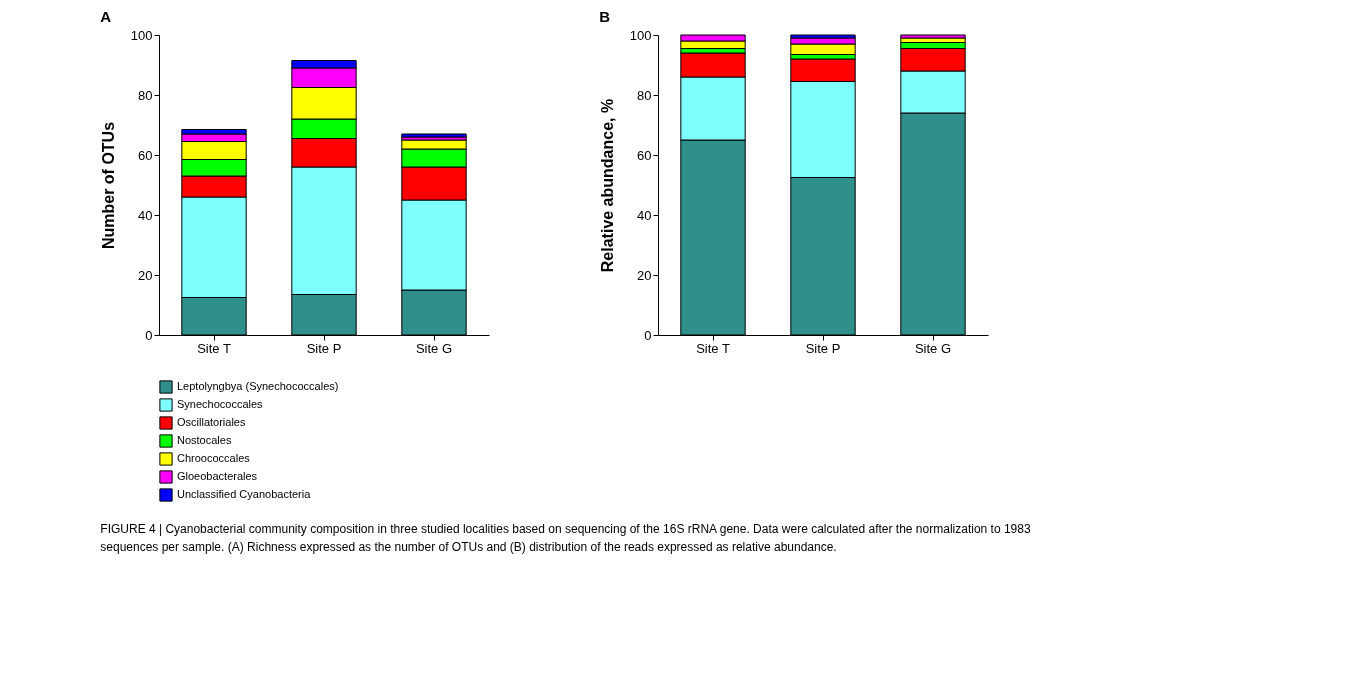 This screenshot has width=1346, height=675. Describe the element at coordinates (605, 16) in the screenshot. I see `chart-title: B` at that location.